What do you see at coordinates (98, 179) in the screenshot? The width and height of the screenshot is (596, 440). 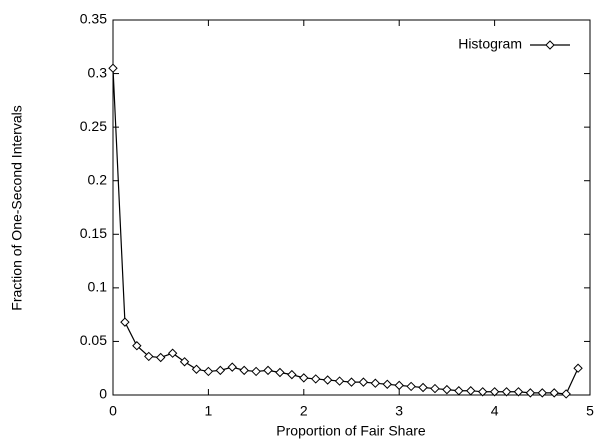 I see `y-tick-label: 0.2` at bounding box center [98, 179].